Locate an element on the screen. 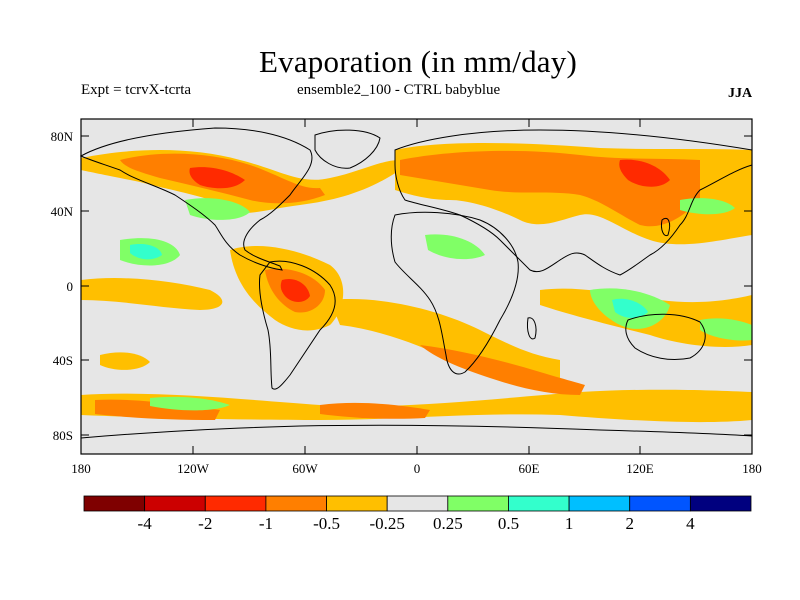 The width and height of the screenshot is (800, 600). colorbar-label: -0.25 is located at coordinates (386, 523).